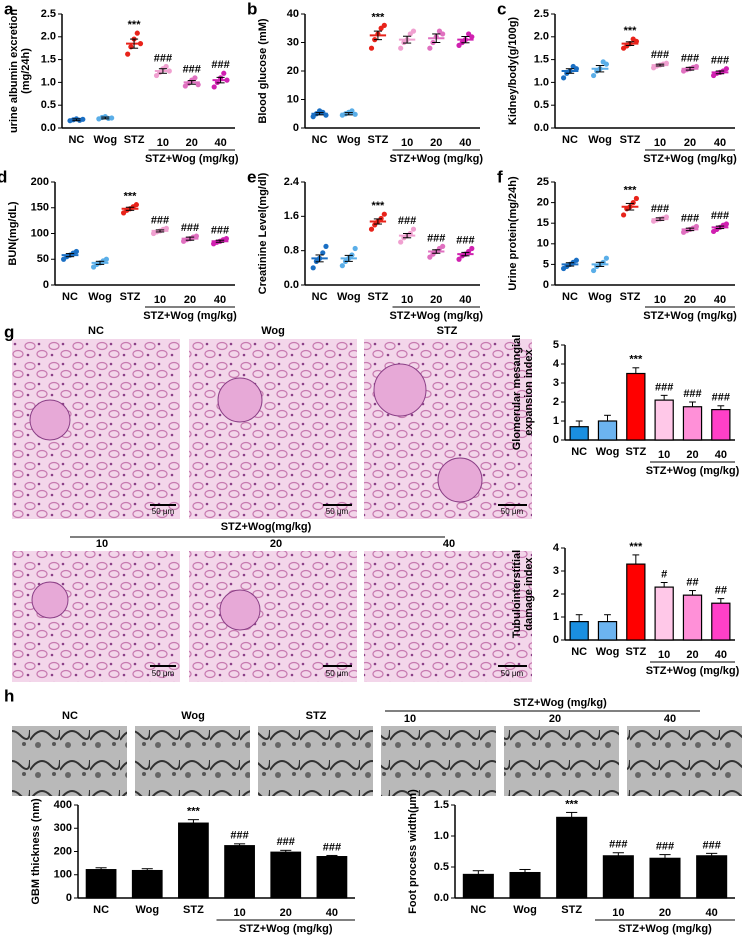 The width and height of the screenshot is (746, 939). What do you see at coordinates (721, 591) in the screenshot?
I see `significance-label: ##` at bounding box center [721, 591].